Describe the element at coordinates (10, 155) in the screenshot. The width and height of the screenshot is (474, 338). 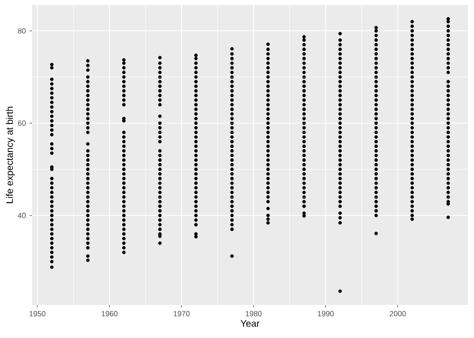
I see `y-axis-title: Life expectancy at birth` at that location.